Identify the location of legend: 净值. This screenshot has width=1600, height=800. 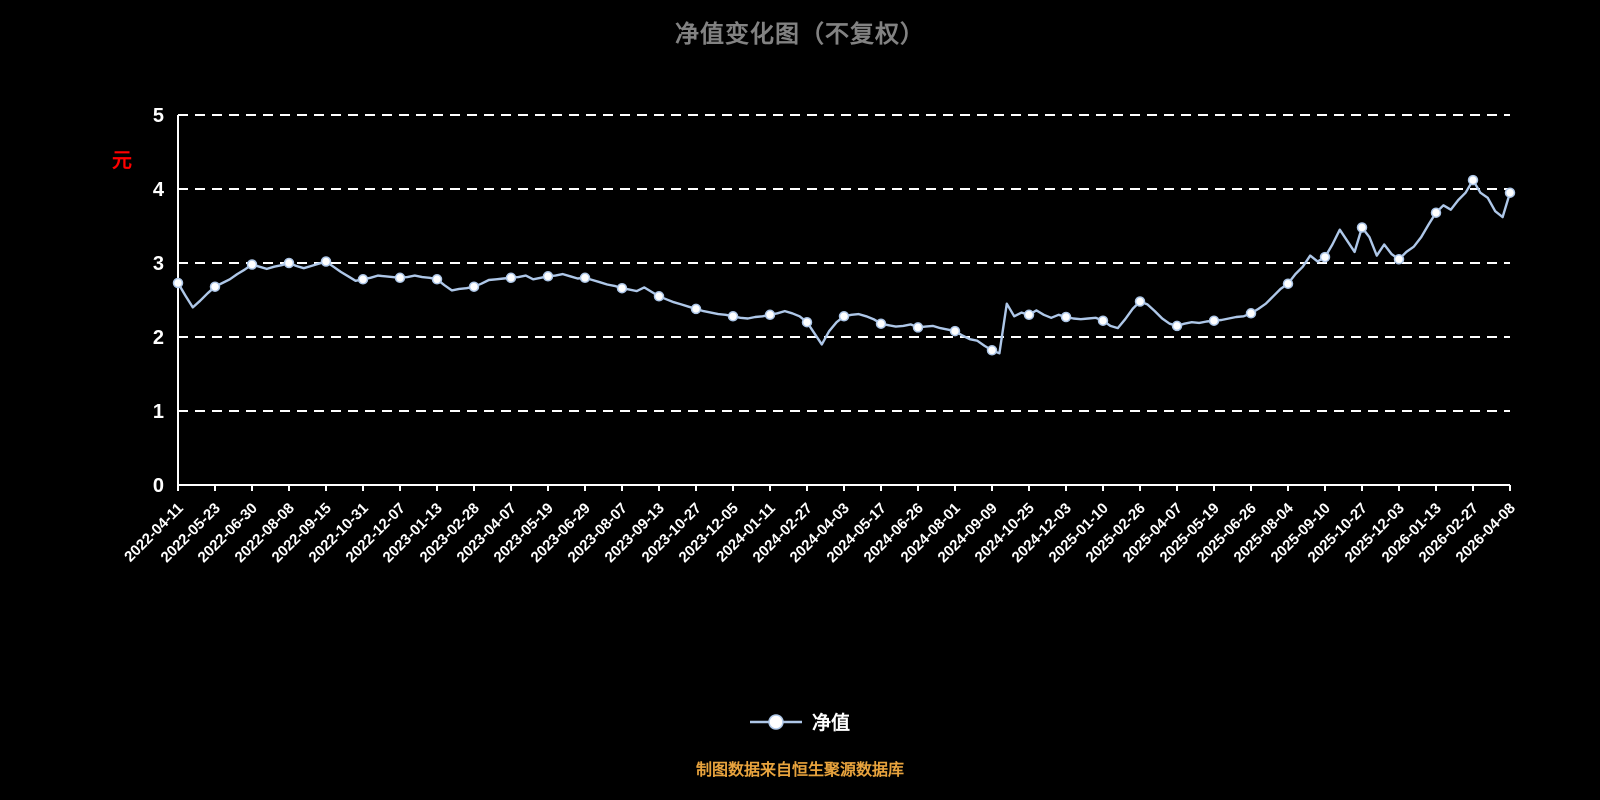
(800, 721).